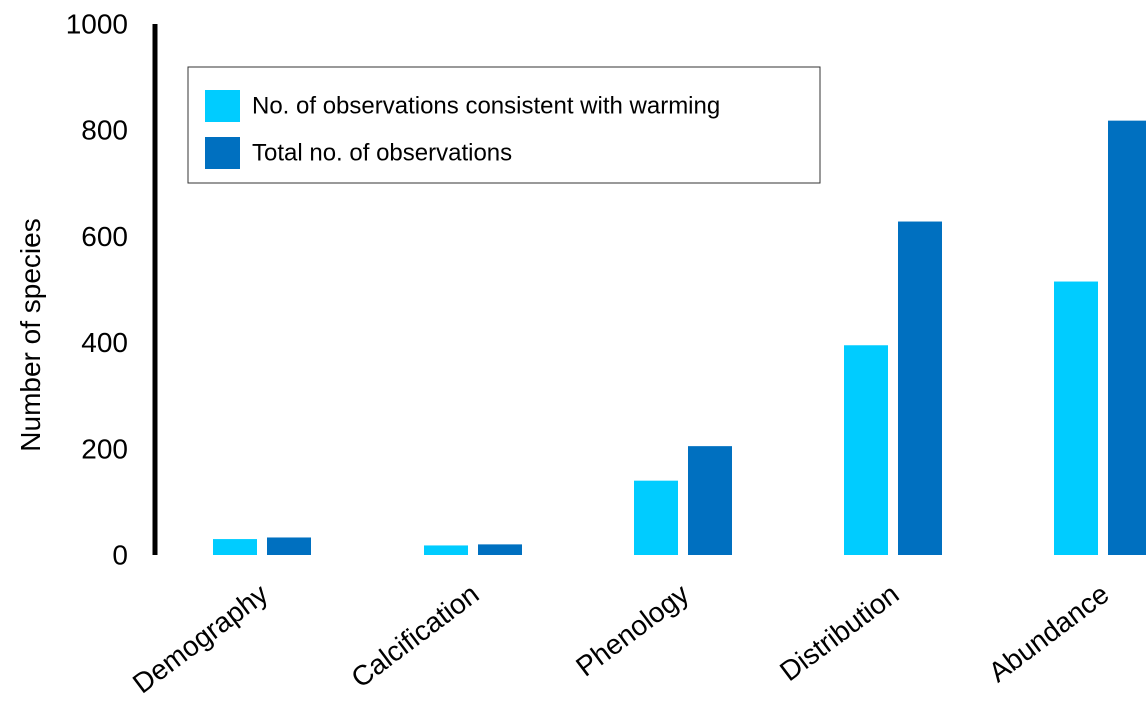  Describe the element at coordinates (104, 130) in the screenshot. I see `y-tick-label: 800` at that location.